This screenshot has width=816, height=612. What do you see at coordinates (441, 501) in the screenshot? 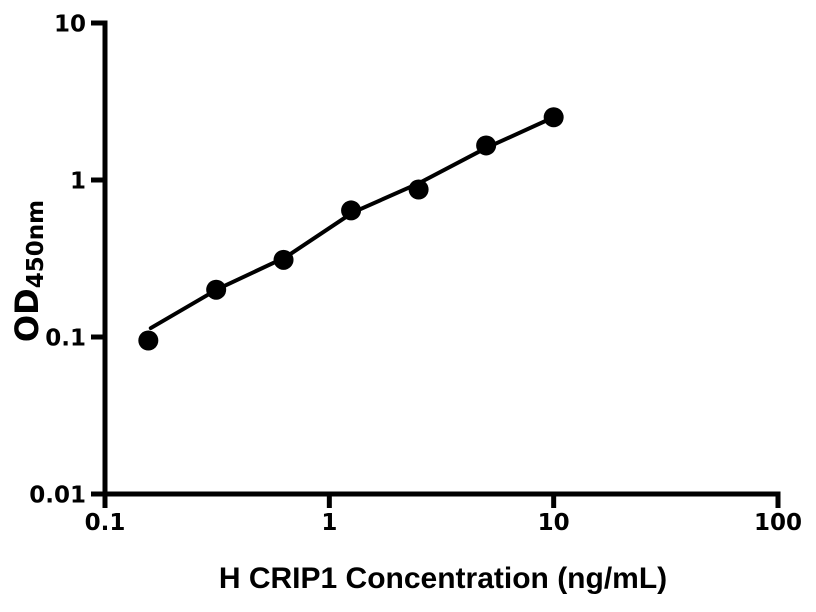
I see `x-axis-ticks` at bounding box center [441, 501].